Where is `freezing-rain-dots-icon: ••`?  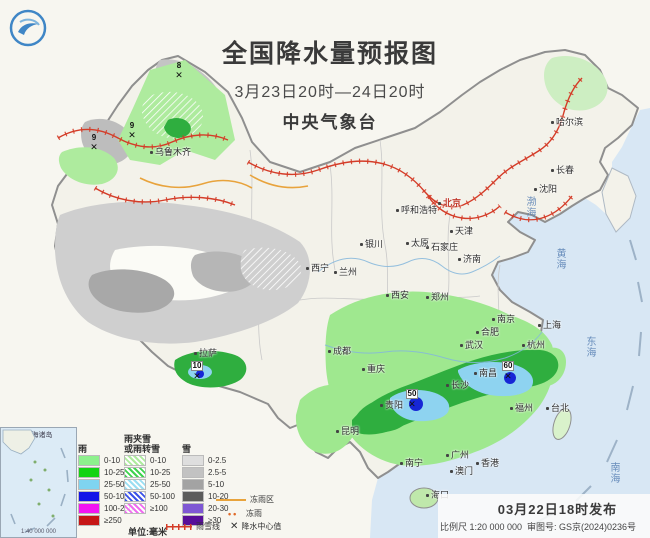
freezing-rain-dots-icon: •• is located at coordinates (233, 513).